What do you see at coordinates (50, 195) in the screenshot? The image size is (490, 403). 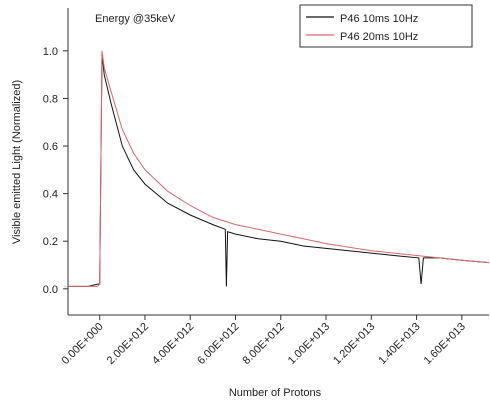 I see `y-tick-label: 0.4` at bounding box center [50, 195].